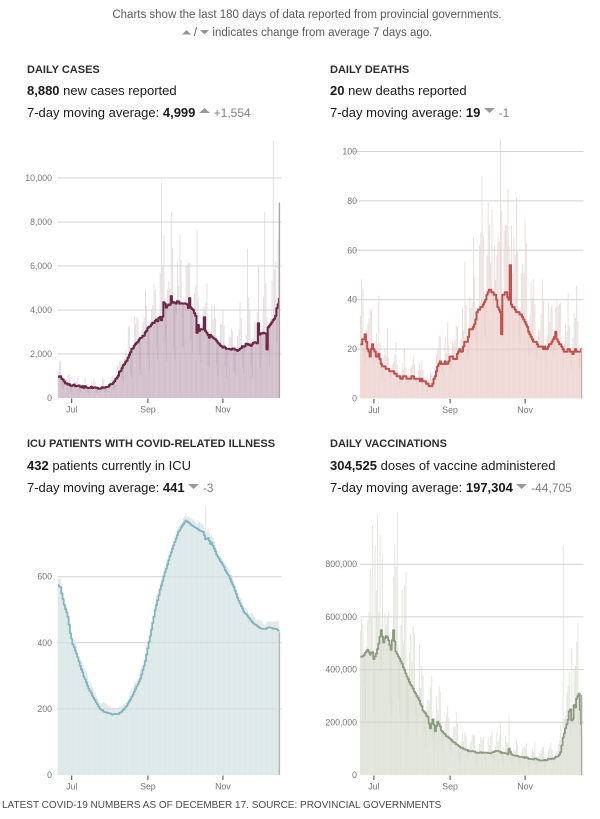 Image resolution: width=600 pixels, height=819 pixels. Describe the element at coordinates (352, 201) in the screenshot. I see `svg-text: 80` at that location.